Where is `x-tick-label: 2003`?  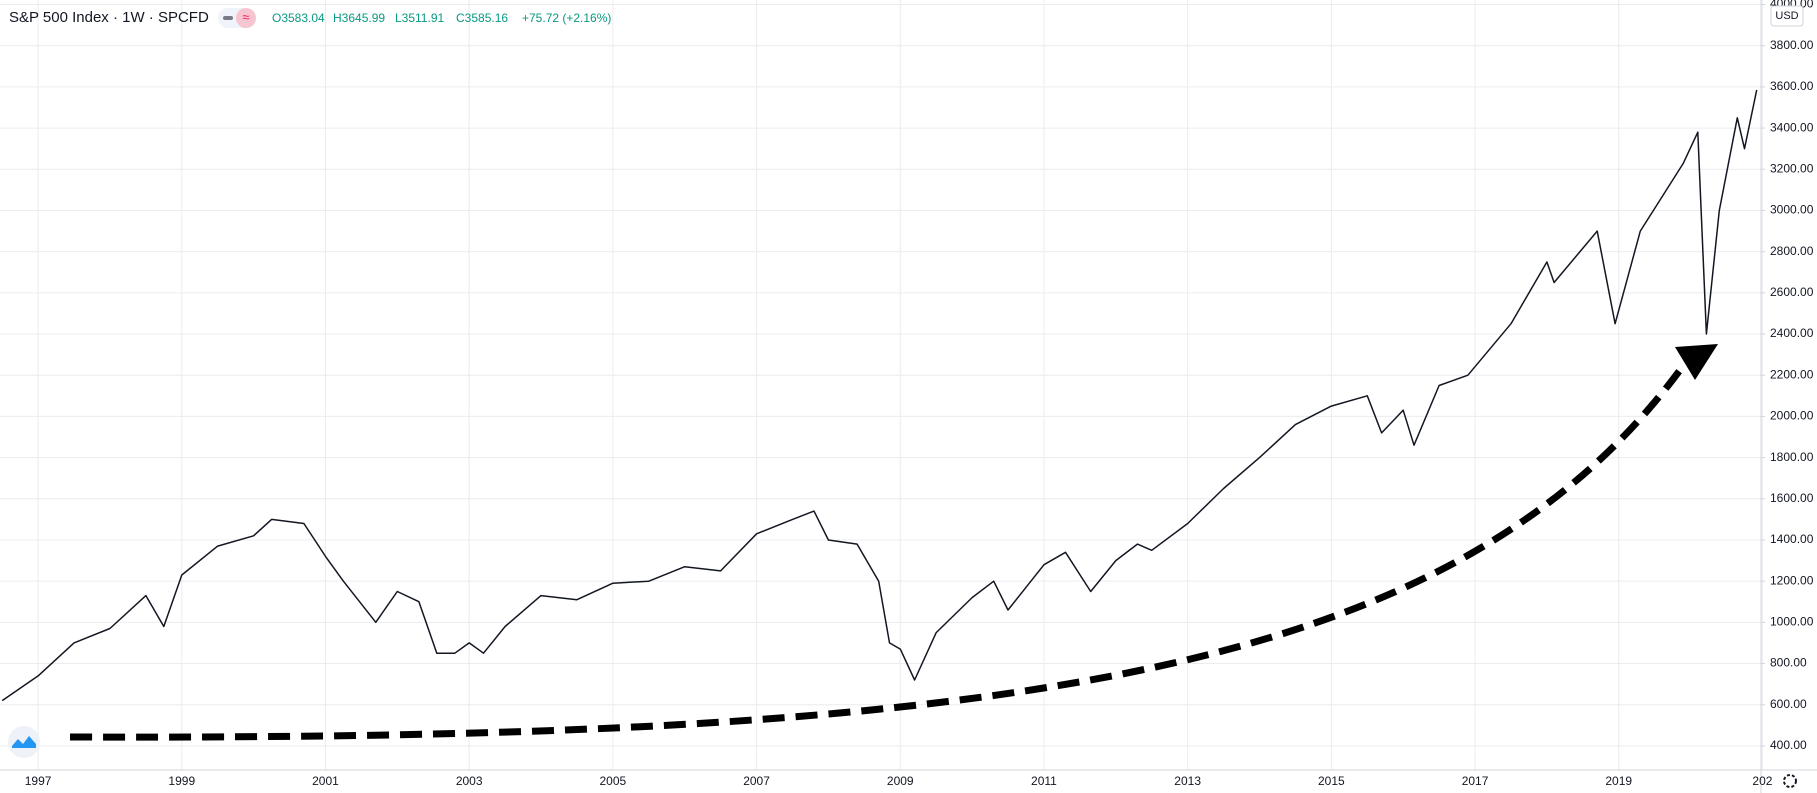 x-tick-label: 2003 is located at coordinates (469, 781).